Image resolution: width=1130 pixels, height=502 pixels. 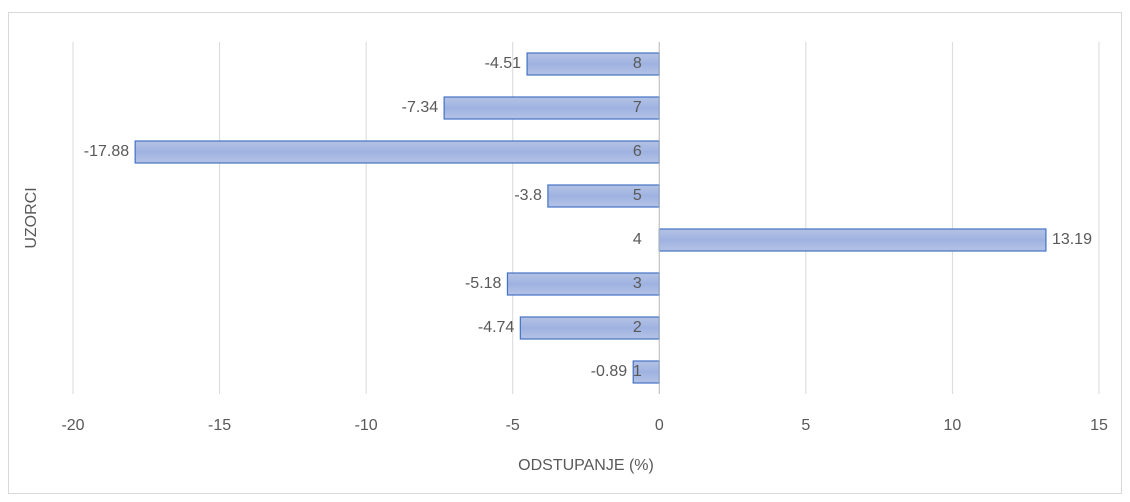 I want to click on x-tick-label: 10, so click(x=953, y=425).